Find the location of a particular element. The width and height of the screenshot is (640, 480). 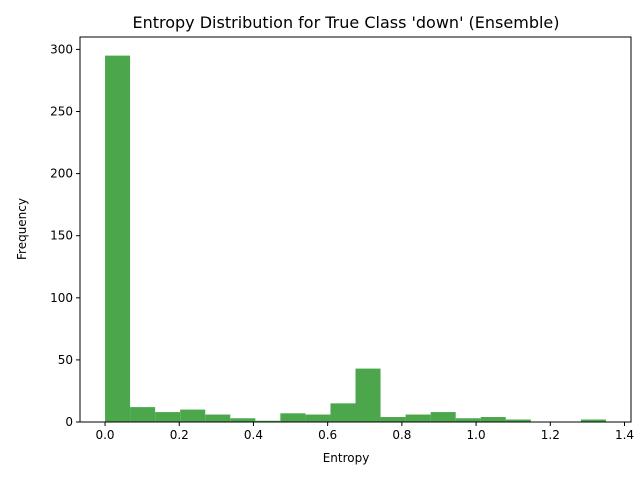

x-tick-label-6: 1.2 is located at coordinates (550, 435).